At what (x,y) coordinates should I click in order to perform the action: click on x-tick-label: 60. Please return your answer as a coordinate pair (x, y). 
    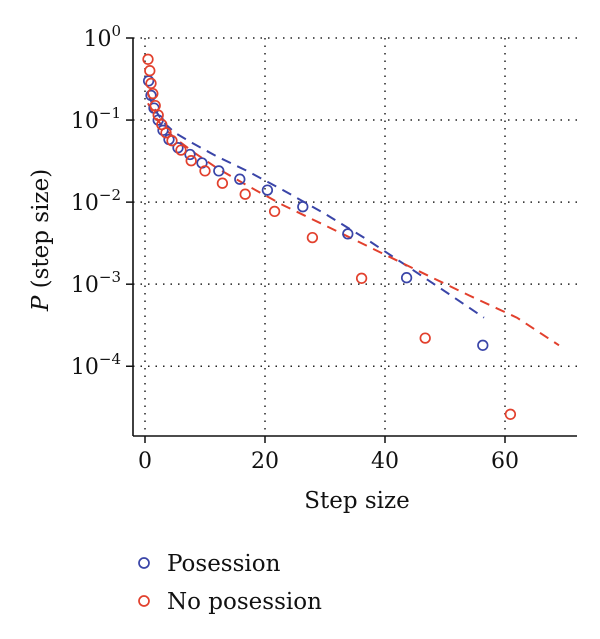
    Looking at the image, I should click on (505, 461).